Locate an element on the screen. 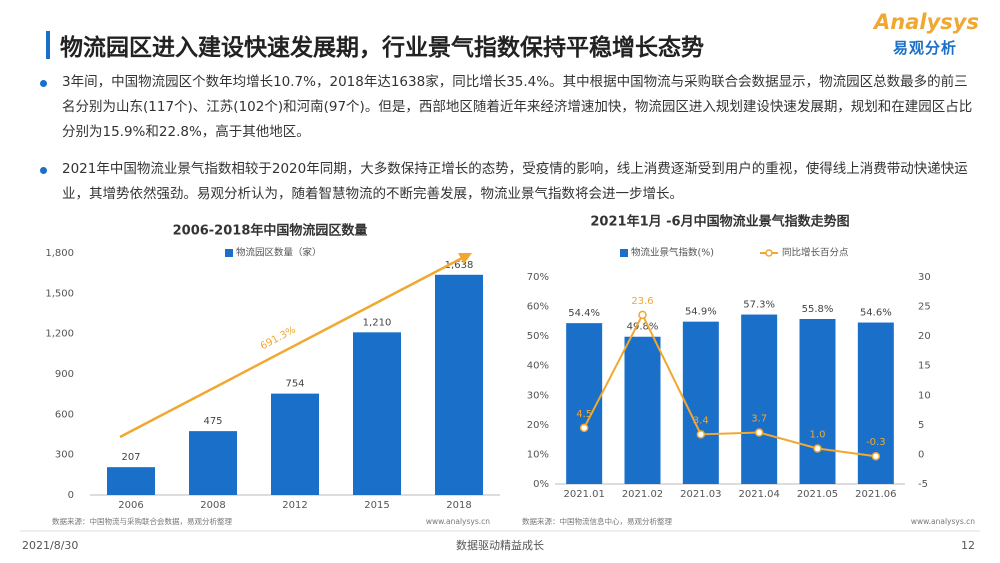  y-tick-label: 600 is located at coordinates (64, 414).